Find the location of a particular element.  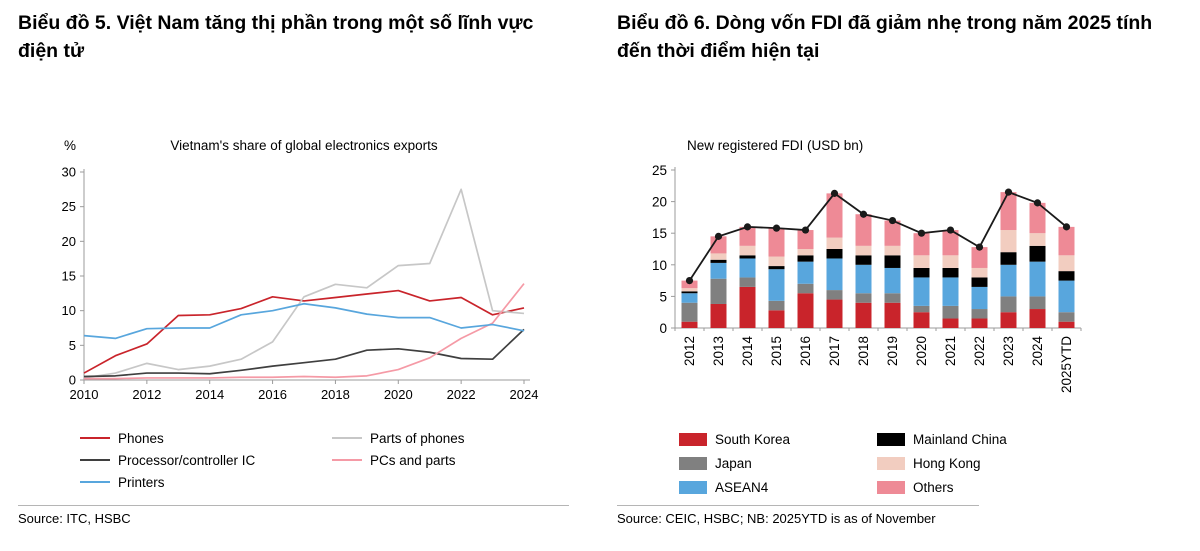

chart5-source: Source: ITC, HSBC is located at coordinates (293, 515).